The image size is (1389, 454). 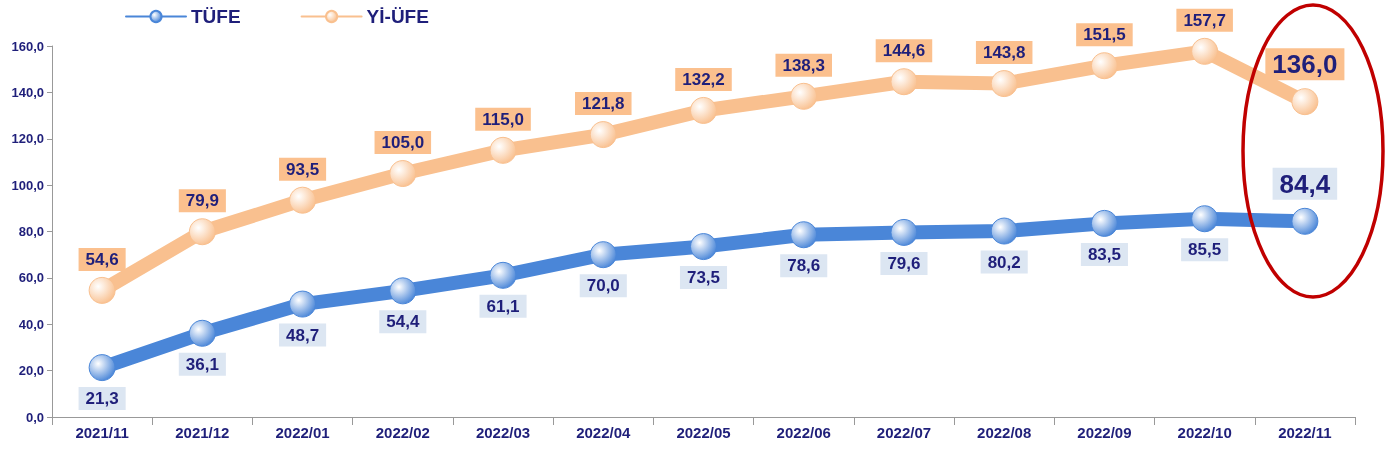 I want to click on x-tick-label: 2021/11, so click(x=102, y=432).